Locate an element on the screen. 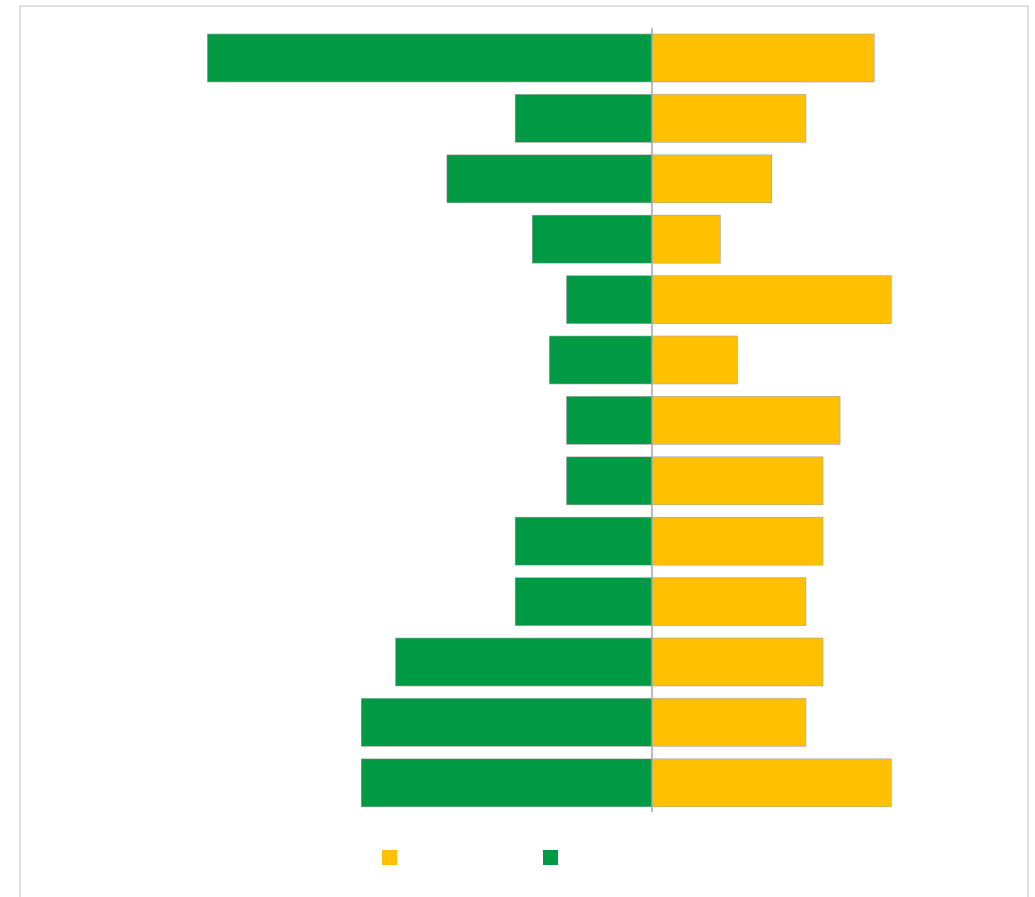 The width and height of the screenshot is (1035, 897). legend is located at coordinates (470, 857).